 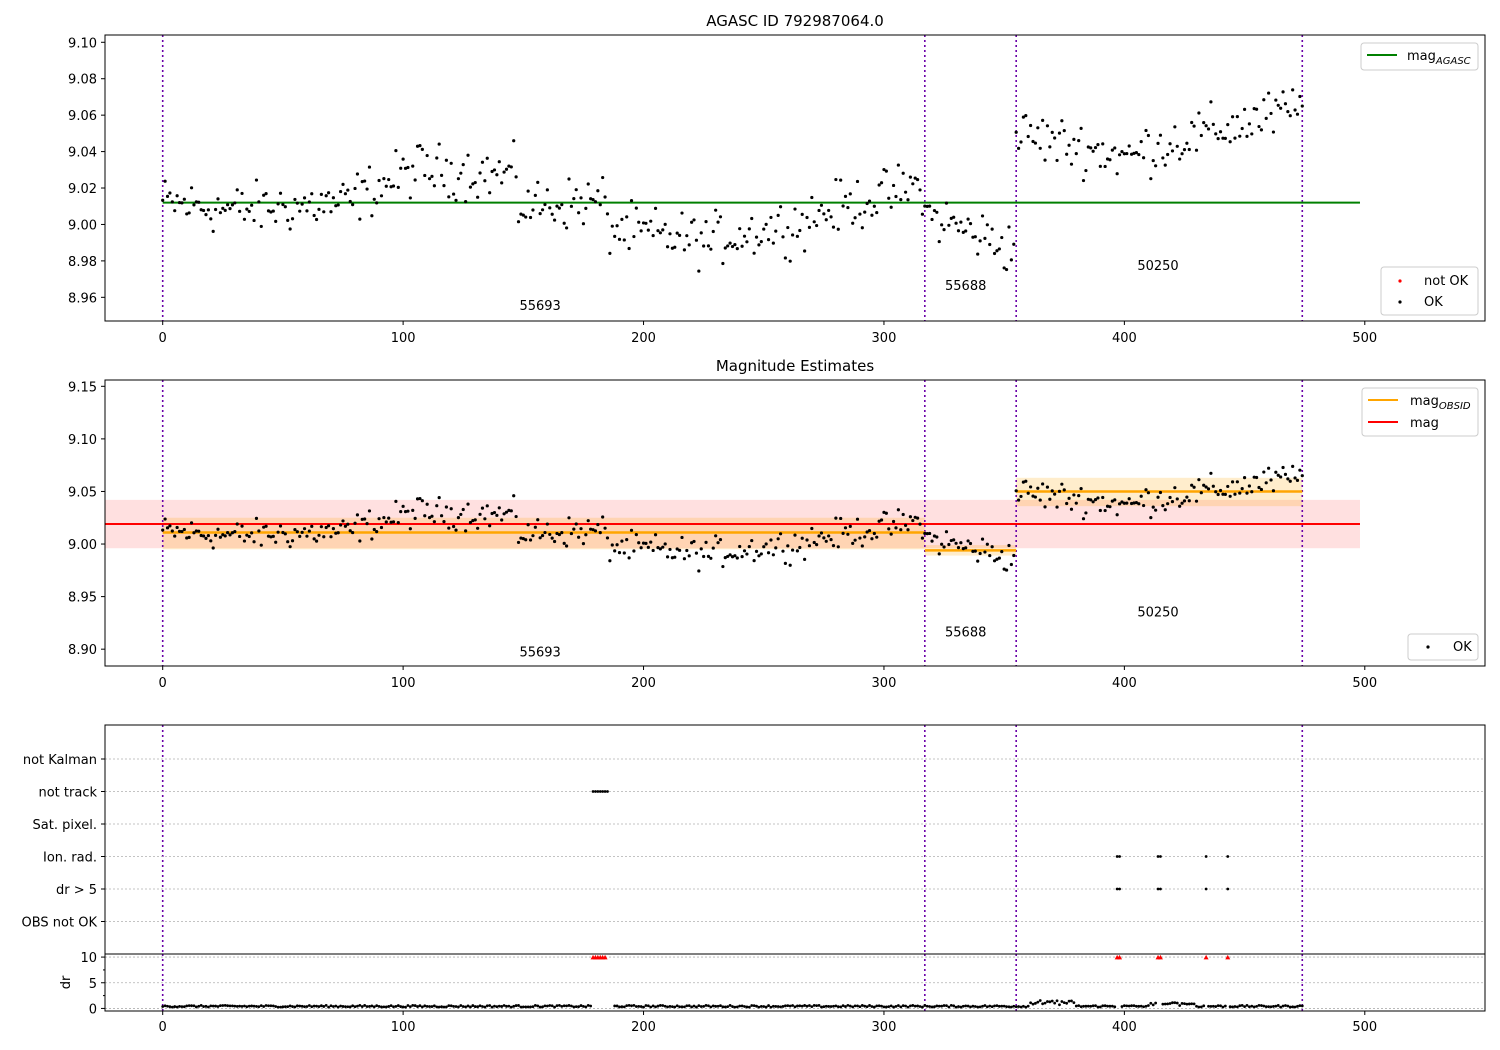 What do you see at coordinates (1446, 281) in the screenshot?
I see `legend-label-not-ok: not OK` at bounding box center [1446, 281].